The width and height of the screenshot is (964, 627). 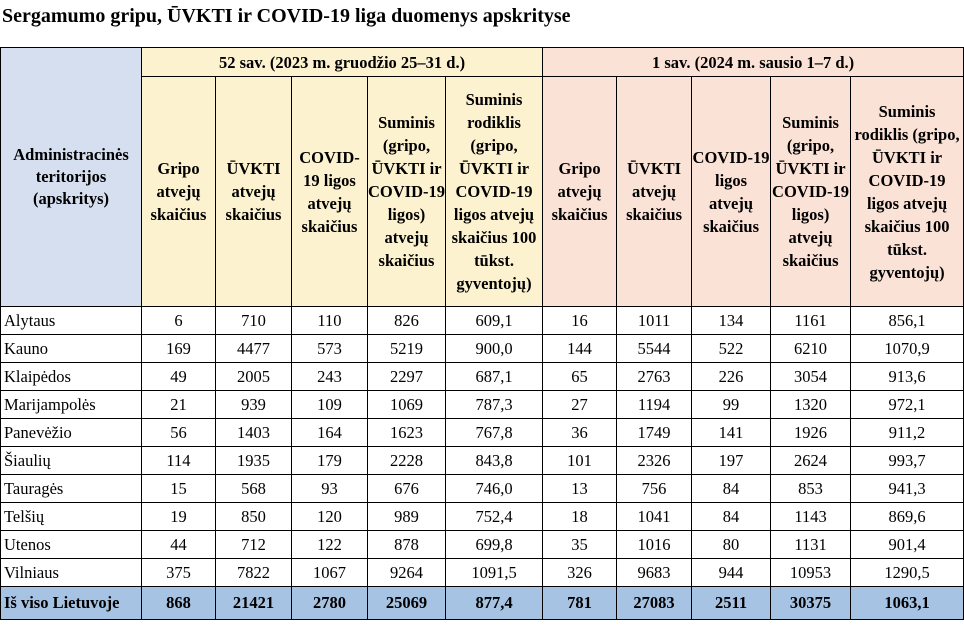 I want to click on table-cell: 1091,5, so click(x=494, y=572).